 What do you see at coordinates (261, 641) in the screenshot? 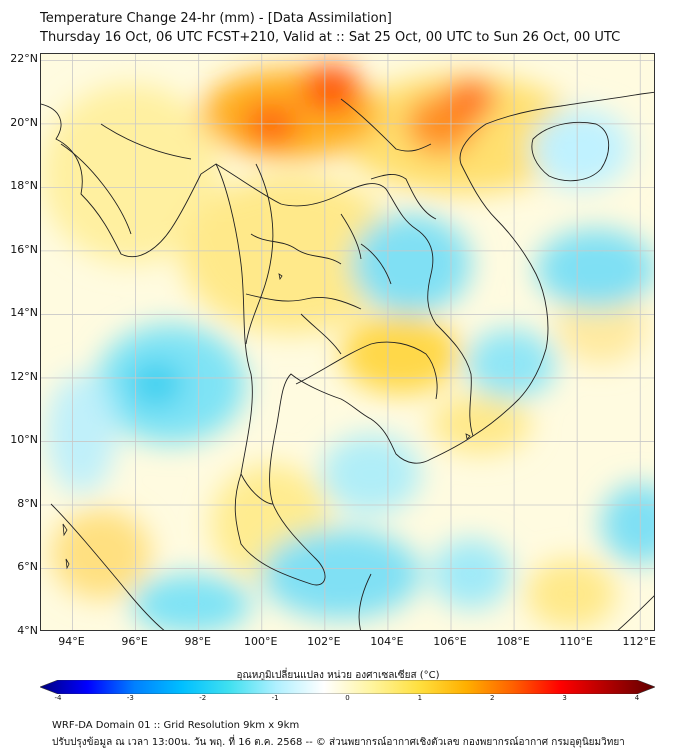
I see `lon-tick-label: 100°E` at bounding box center [261, 641].